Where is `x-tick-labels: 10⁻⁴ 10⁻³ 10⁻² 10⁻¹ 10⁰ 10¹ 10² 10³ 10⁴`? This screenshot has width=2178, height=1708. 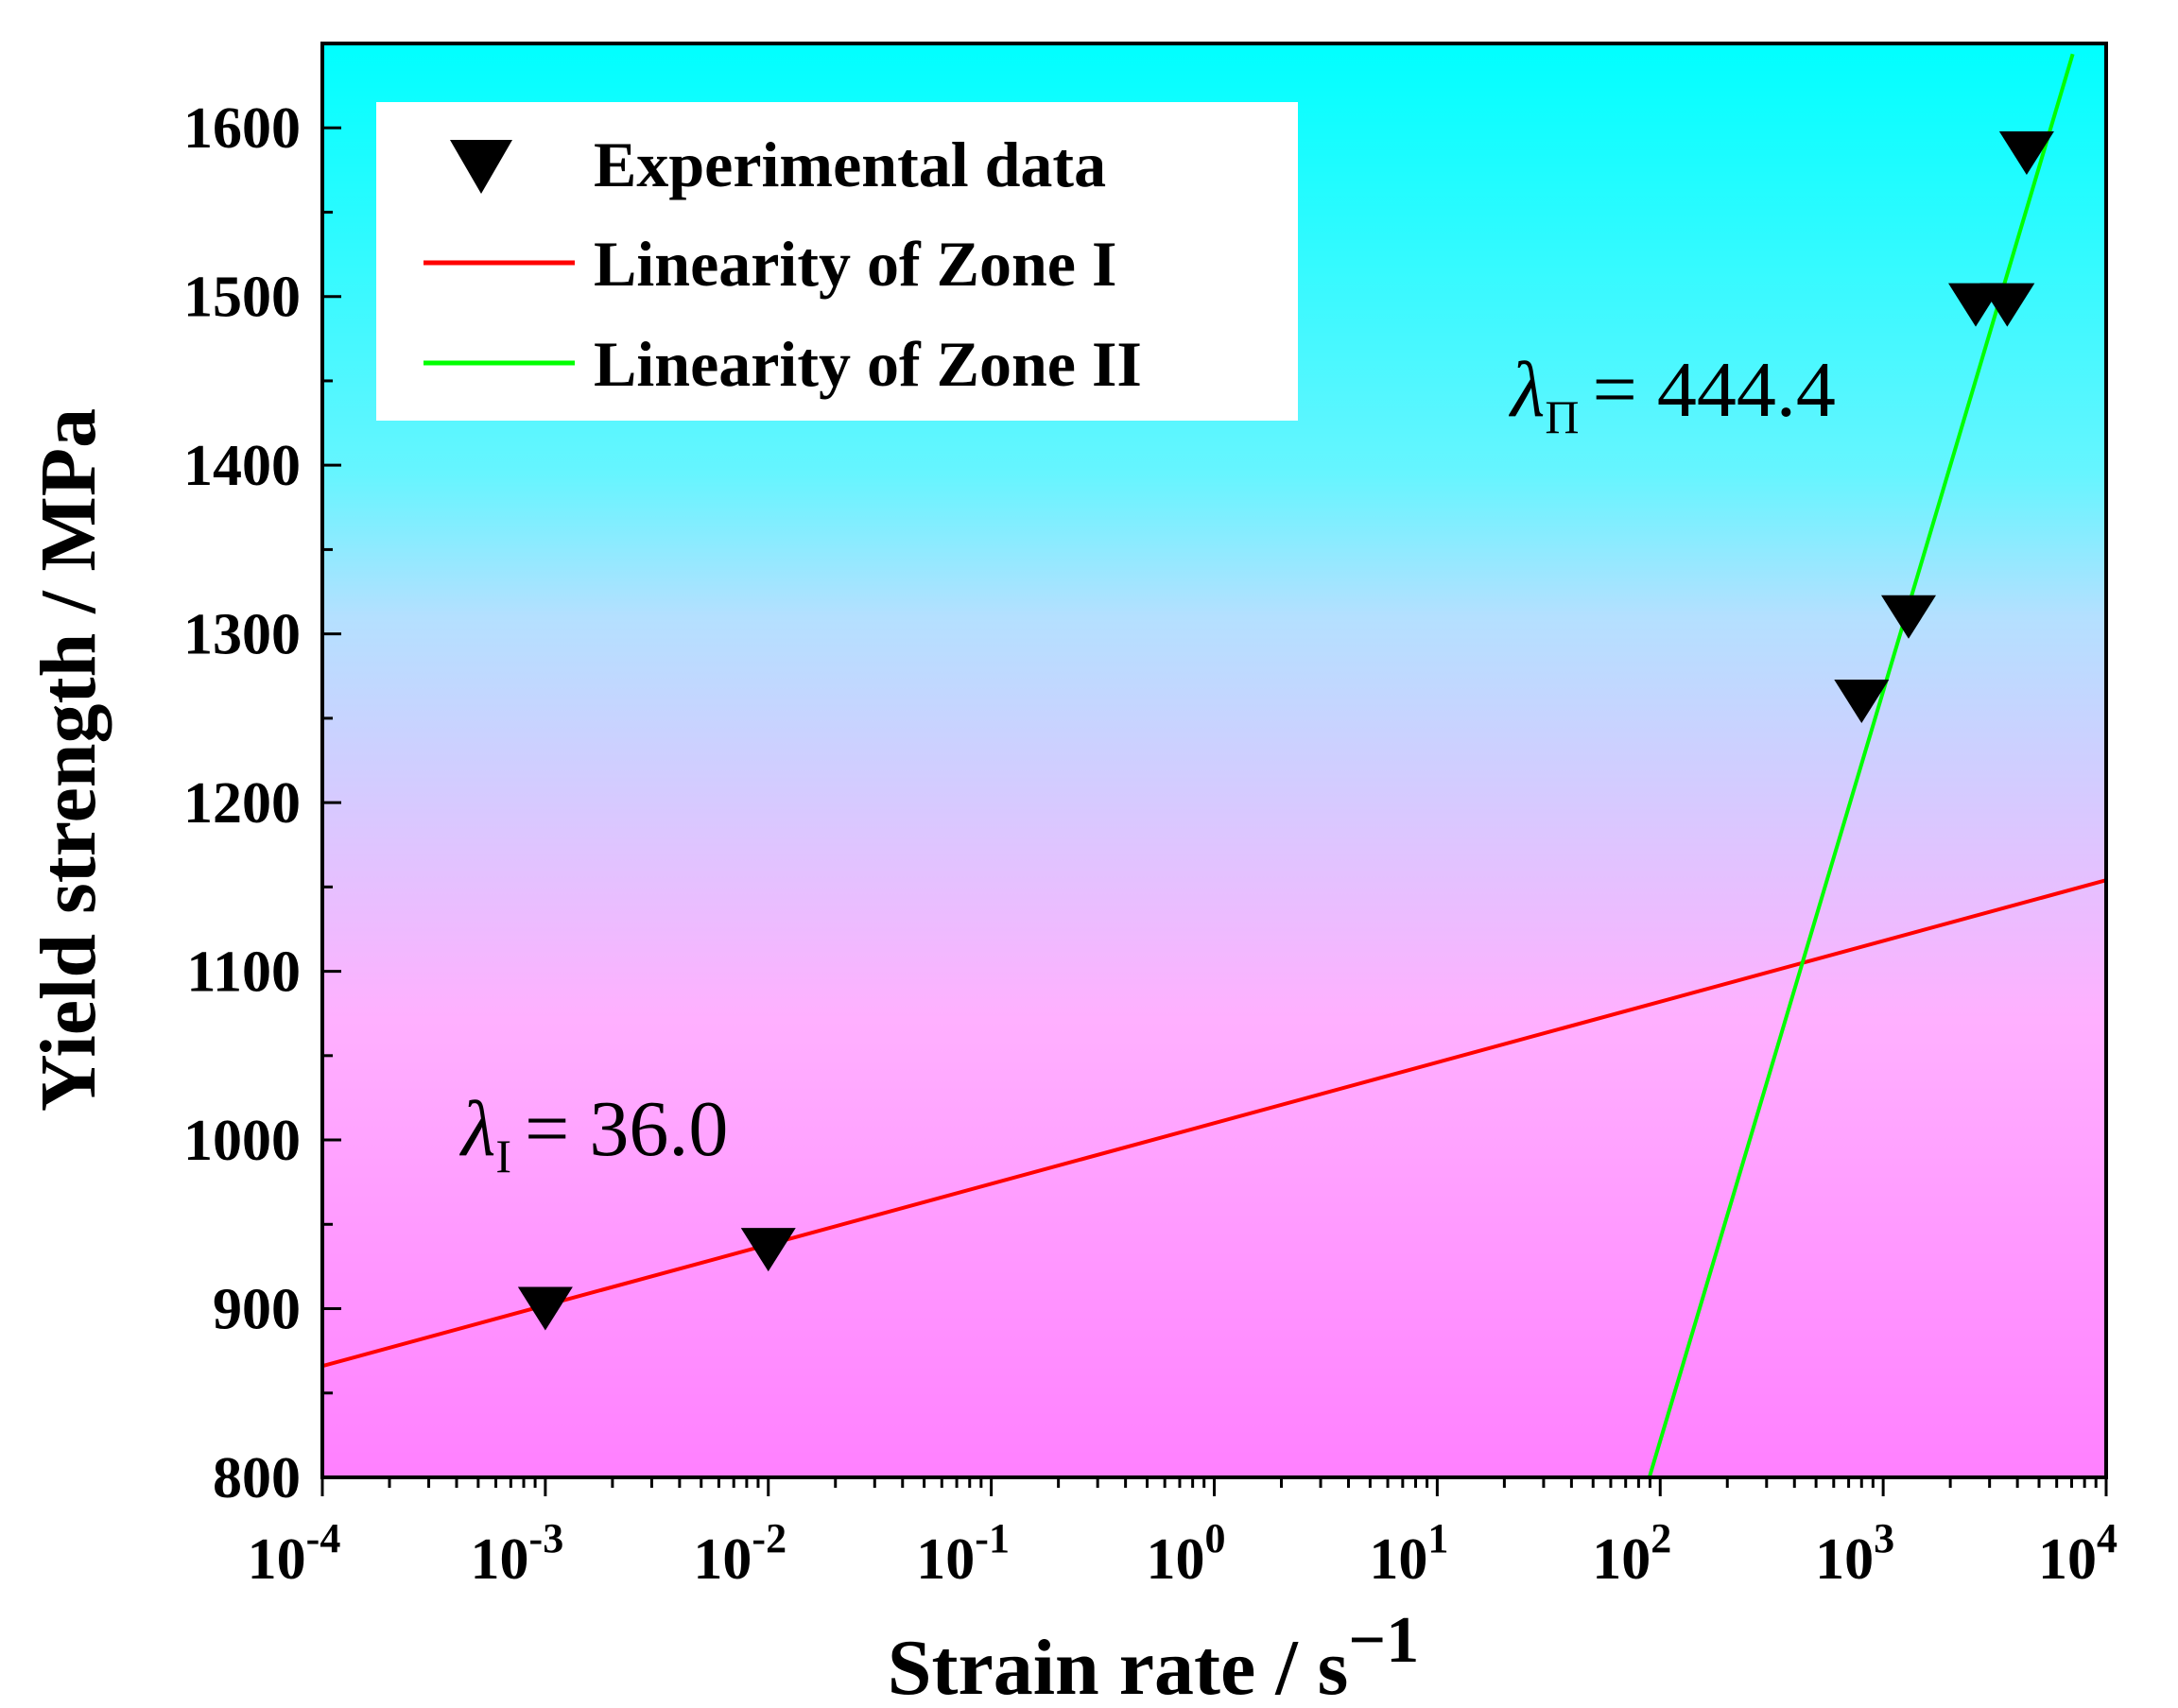
x-tick-labels: 10⁻⁴ 10⁻³ 10⁻² 10⁻¹ 10⁰ 10¹ 10² 10³ 10⁴ is located at coordinates (1183, 1553).